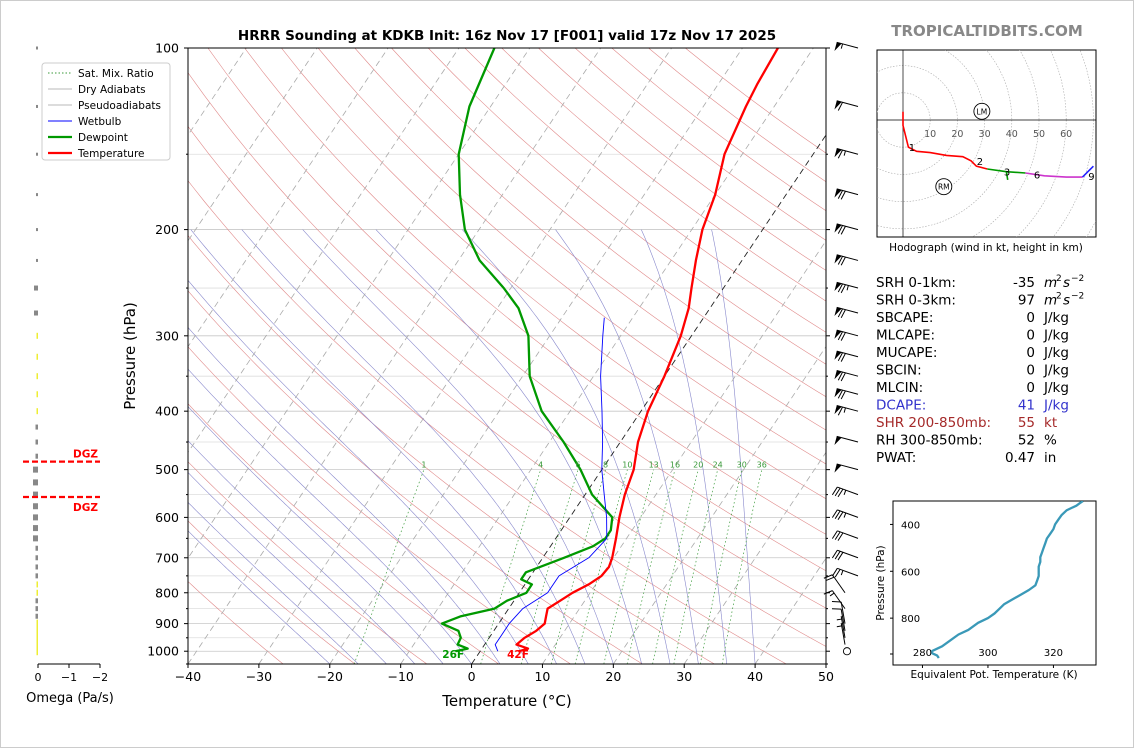 This screenshot has width=1134, height=748. Describe the element at coordinates (987, 31) in the screenshot. I see `brand-watermark: TROPICALTIDBITS.COM` at that location.